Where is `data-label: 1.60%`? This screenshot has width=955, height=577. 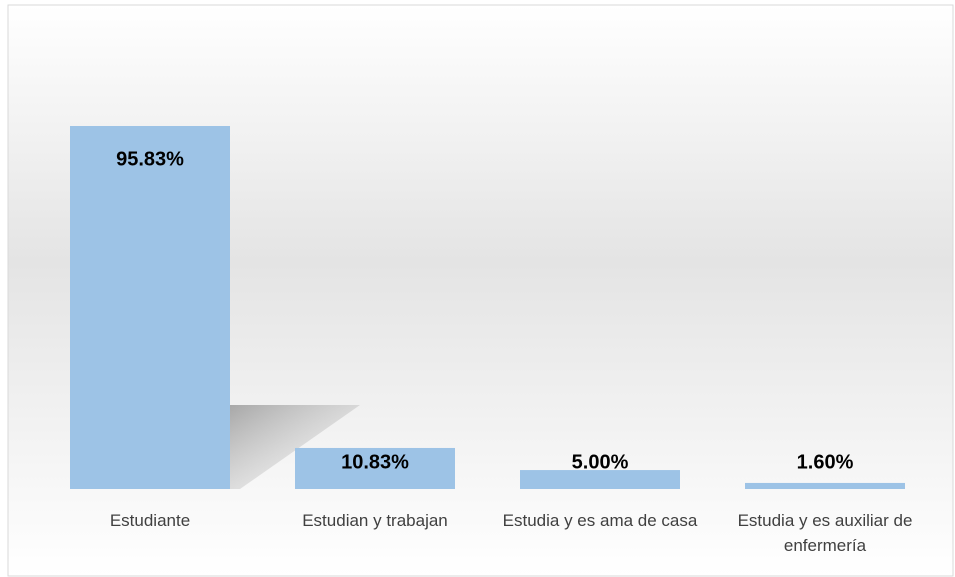
data-label: 1.60% is located at coordinates (825, 462).